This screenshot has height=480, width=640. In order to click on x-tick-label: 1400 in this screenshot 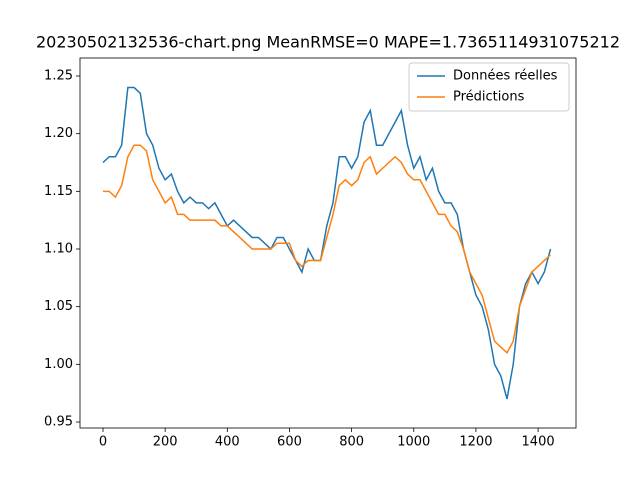, I will do `click(538, 442)`.